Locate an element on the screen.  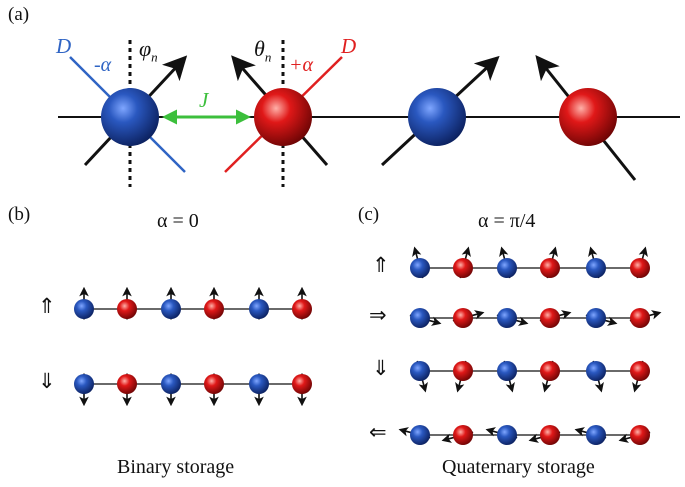
state-up-icon-b: ⇑ is located at coordinates (47, 306).